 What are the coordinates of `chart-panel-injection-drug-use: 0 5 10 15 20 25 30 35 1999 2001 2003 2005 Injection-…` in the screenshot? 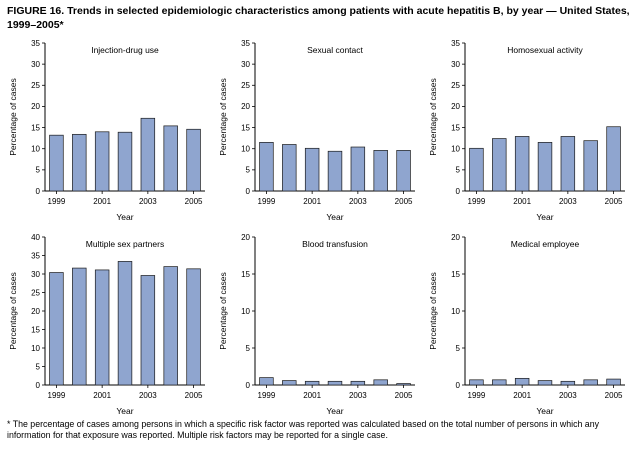 It's located at (110, 129).